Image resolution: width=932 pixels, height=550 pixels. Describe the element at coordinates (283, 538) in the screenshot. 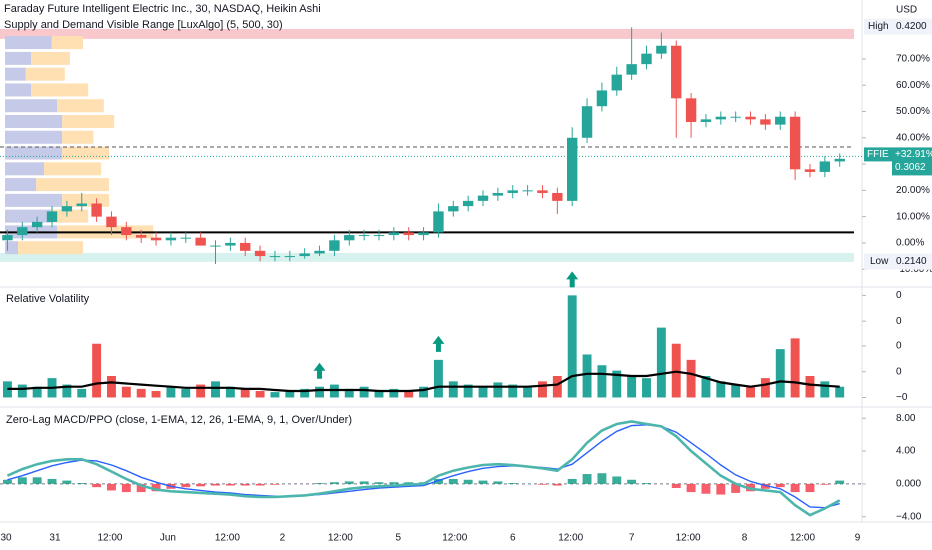

I see `x-tick-label: 2` at that location.